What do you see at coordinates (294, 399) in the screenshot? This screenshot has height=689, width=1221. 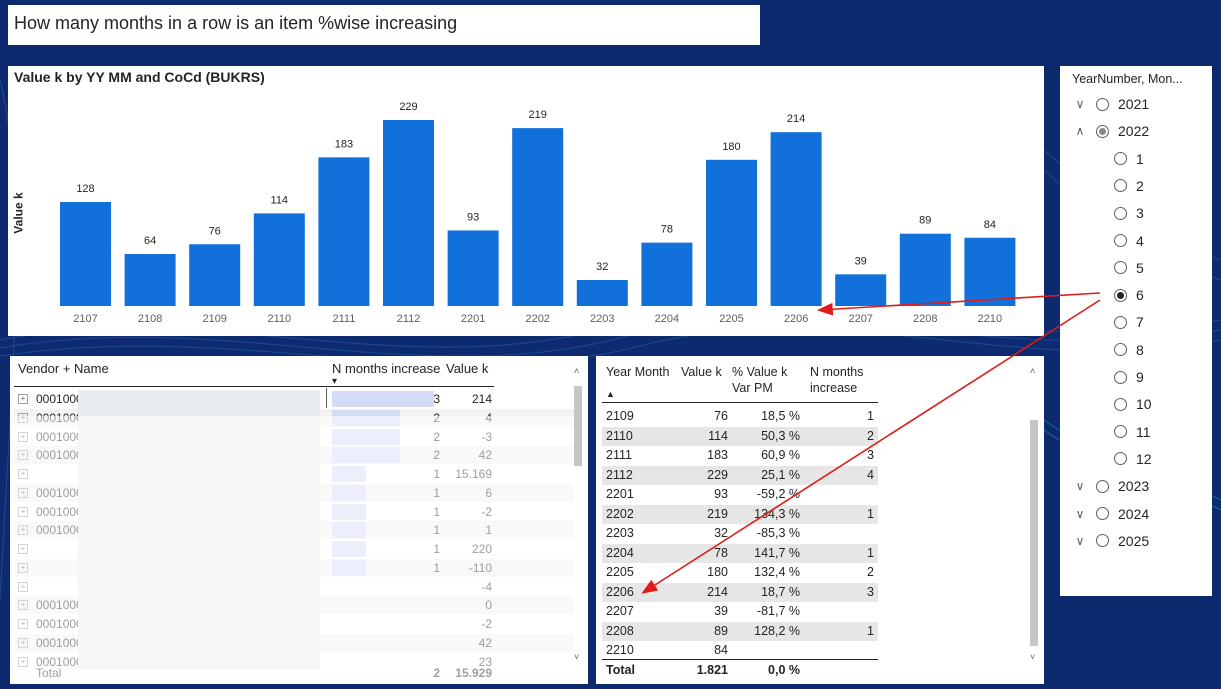 I see `table-row: +0001000 3 214` at bounding box center [294, 399].